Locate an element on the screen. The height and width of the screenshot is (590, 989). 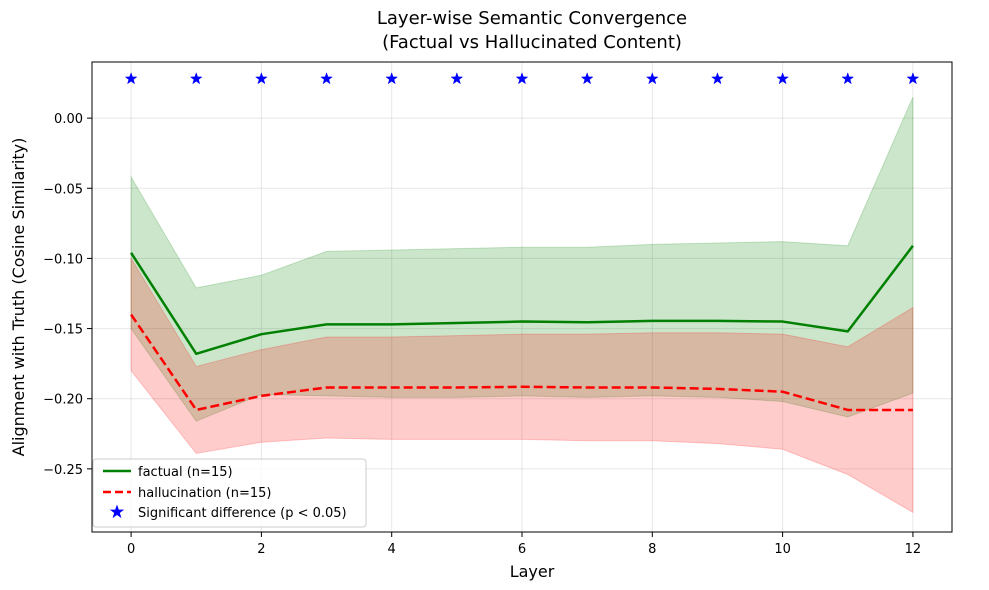
chart-title: Layer-wise Semantic Convergence is located at coordinates (532, 18).